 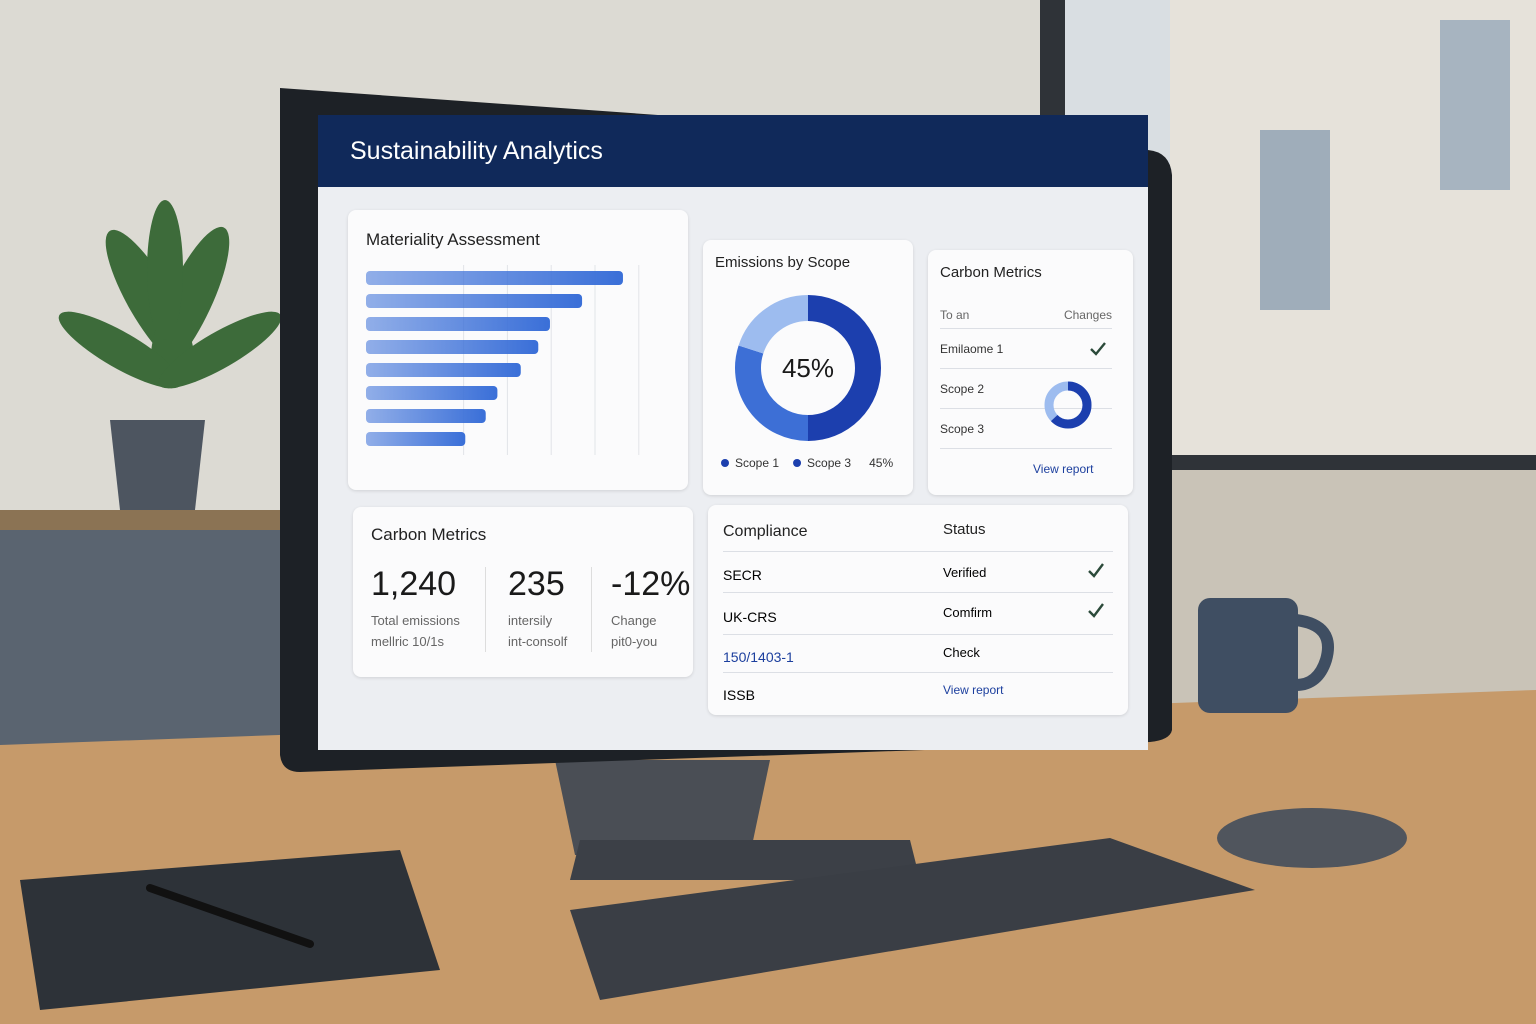 I want to click on column-header: Status, so click(x=964, y=529).